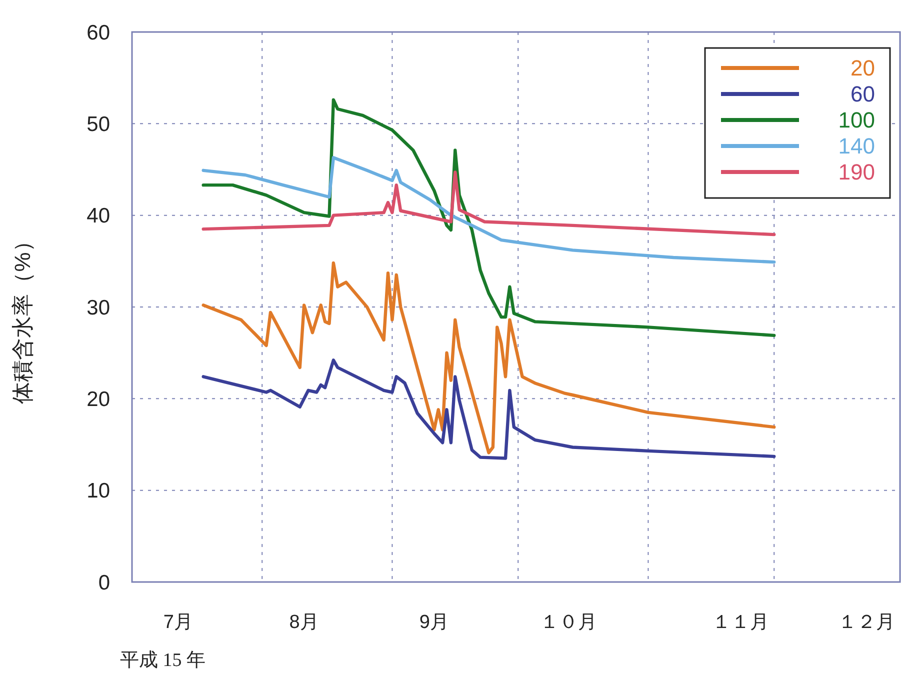 This screenshot has width=901, height=678. I want to click on legend-label: 140, so click(856, 146).